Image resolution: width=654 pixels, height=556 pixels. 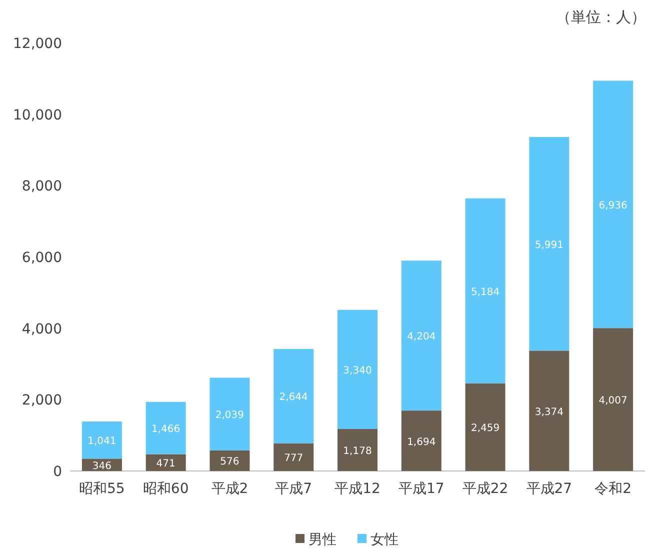 I want to click on data-label: 3,374, so click(x=549, y=412).